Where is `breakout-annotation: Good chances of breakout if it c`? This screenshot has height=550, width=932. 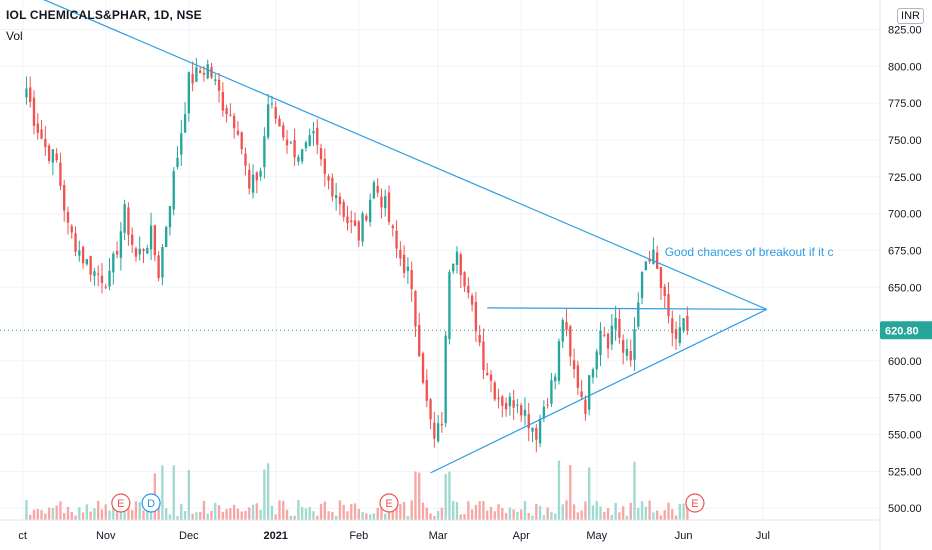
breakout-annotation: Good chances of breakout if it c is located at coordinates (749, 252).